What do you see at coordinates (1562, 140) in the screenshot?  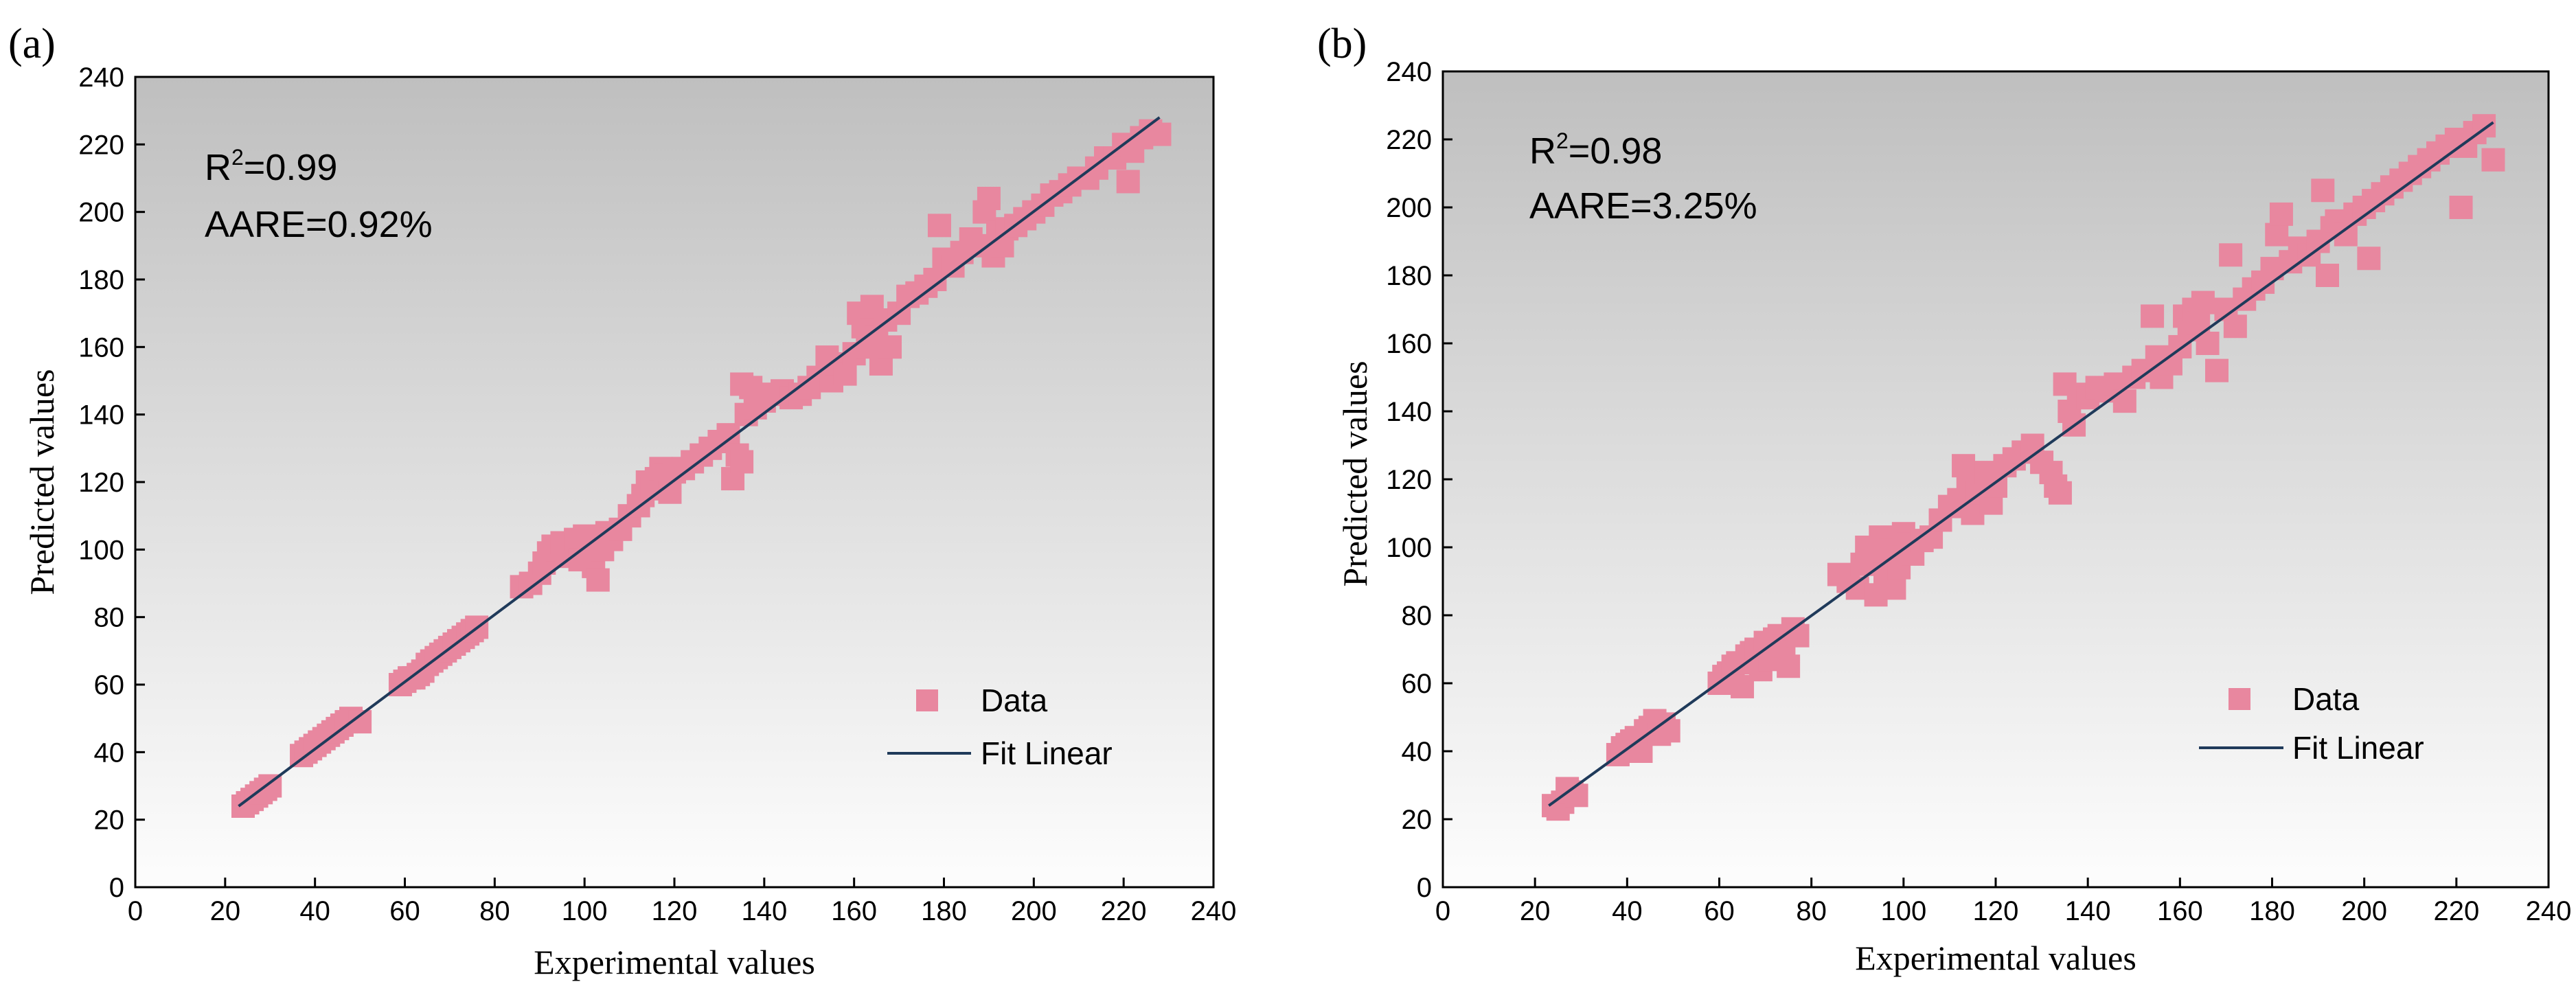 I see `r2-sup-b: 2` at bounding box center [1562, 140].